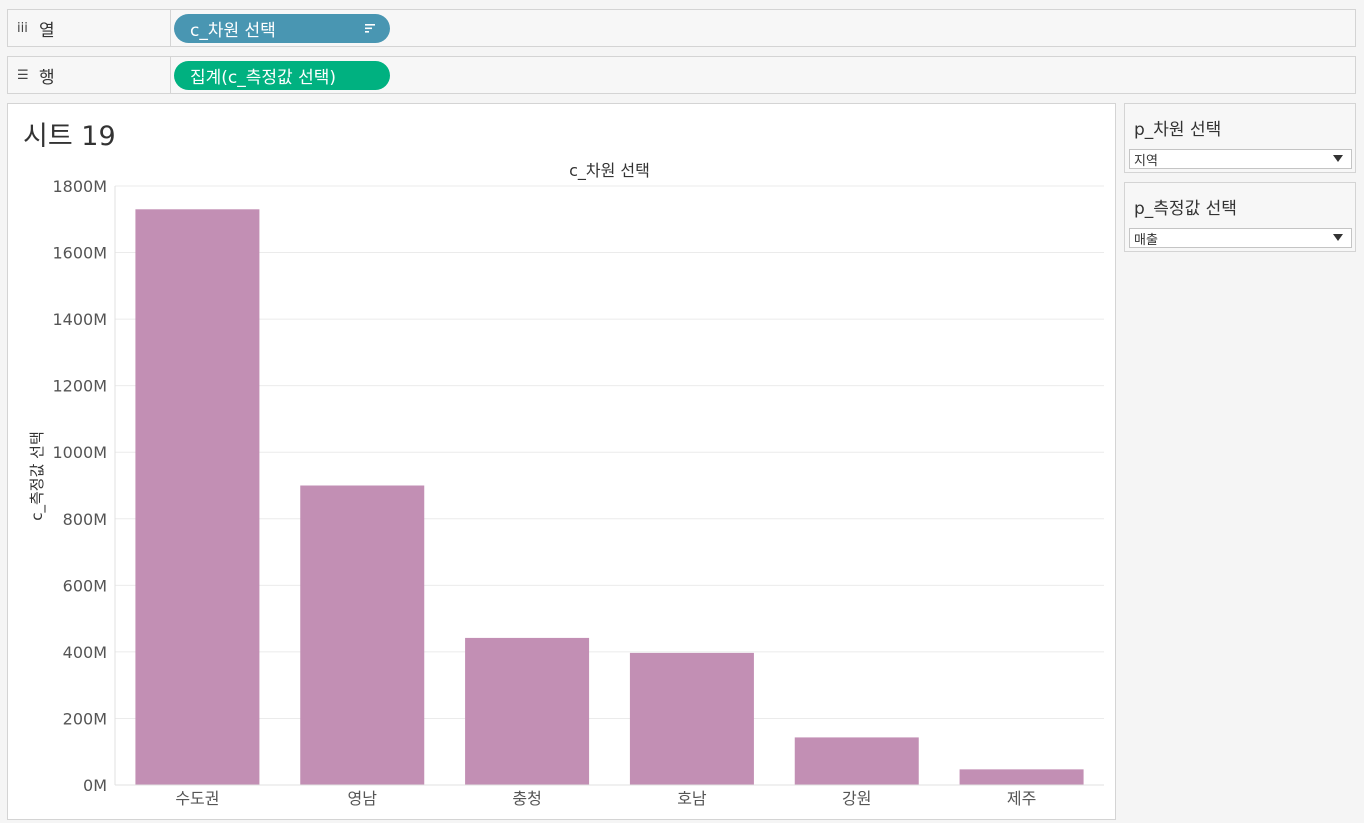 The width and height of the screenshot is (1364, 823). What do you see at coordinates (95, 785) in the screenshot?
I see `y-tick-label: 0M` at bounding box center [95, 785].